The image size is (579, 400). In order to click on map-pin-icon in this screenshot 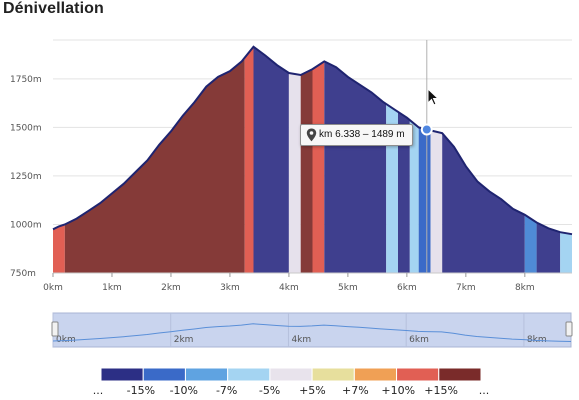, I will do `click(311, 135)`.